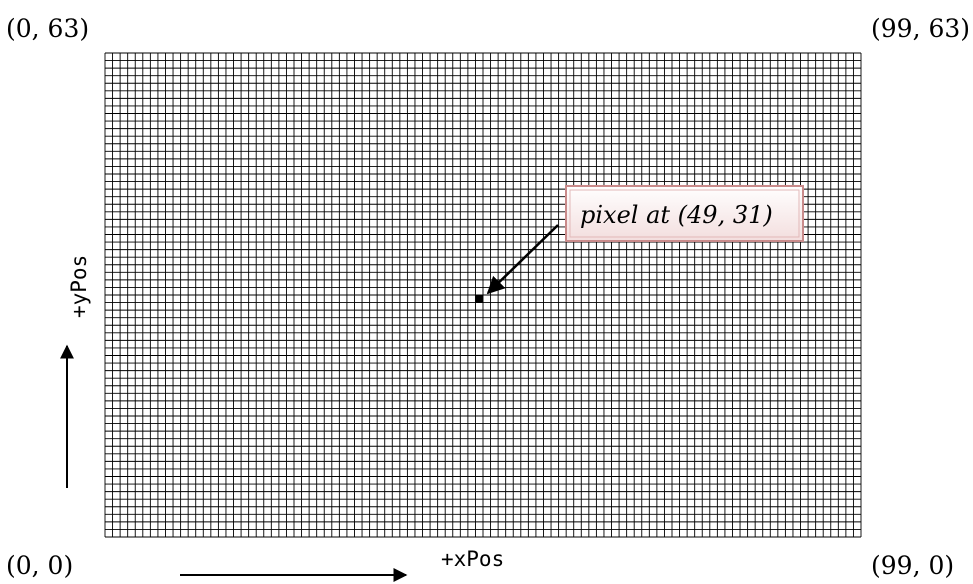 Image resolution: width=973 pixels, height=584 pixels. What do you see at coordinates (79, 286) in the screenshot?
I see `y-axis-label: +yPos` at bounding box center [79, 286].